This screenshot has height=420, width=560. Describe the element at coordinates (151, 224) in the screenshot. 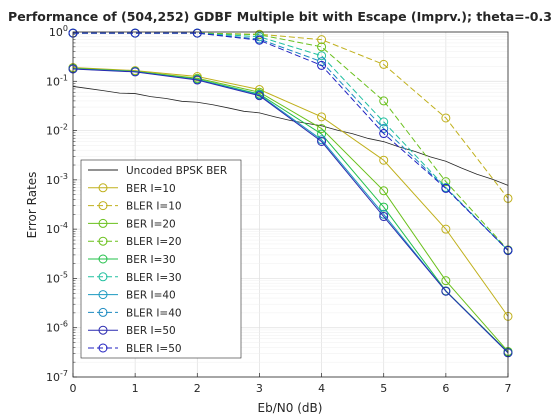

I see `legend-label: BER I=20` at that location.